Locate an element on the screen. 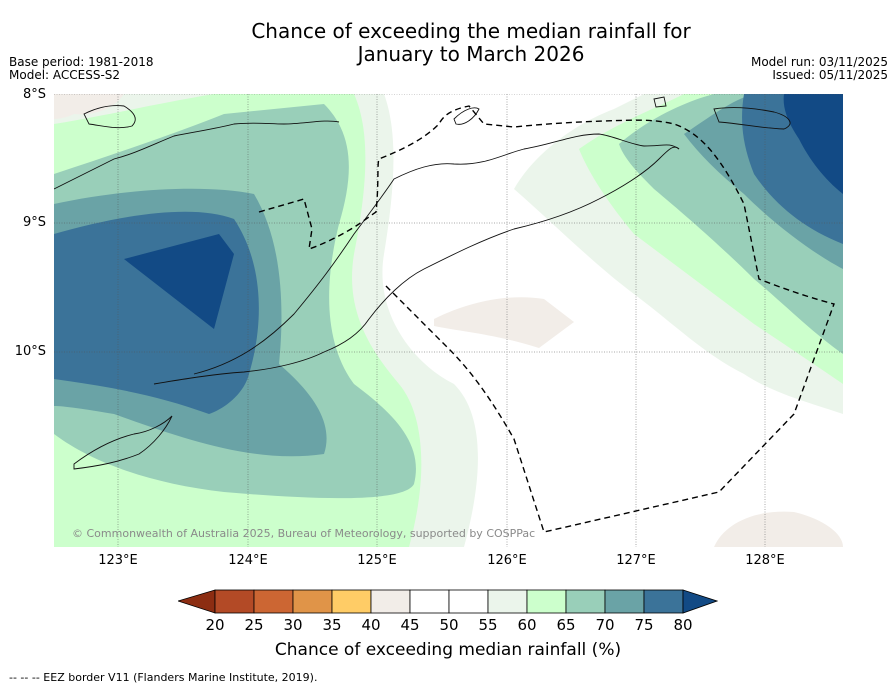 The width and height of the screenshot is (896, 690). colorbar-tick-45: 45 is located at coordinates (410, 625).